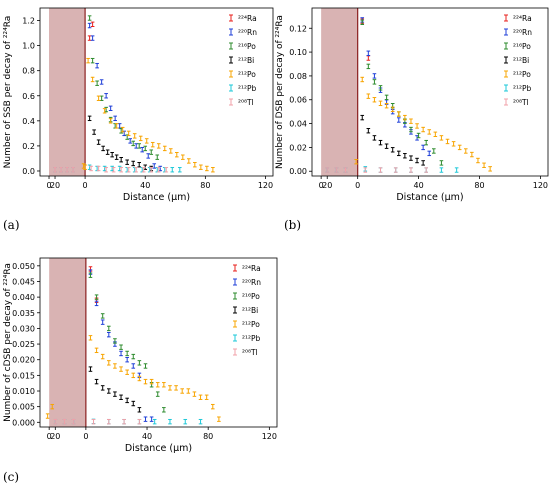  Describe the element at coordinates (518, 32) in the screenshot. I see `legend-entry: ²²⁰Rn` at that location.